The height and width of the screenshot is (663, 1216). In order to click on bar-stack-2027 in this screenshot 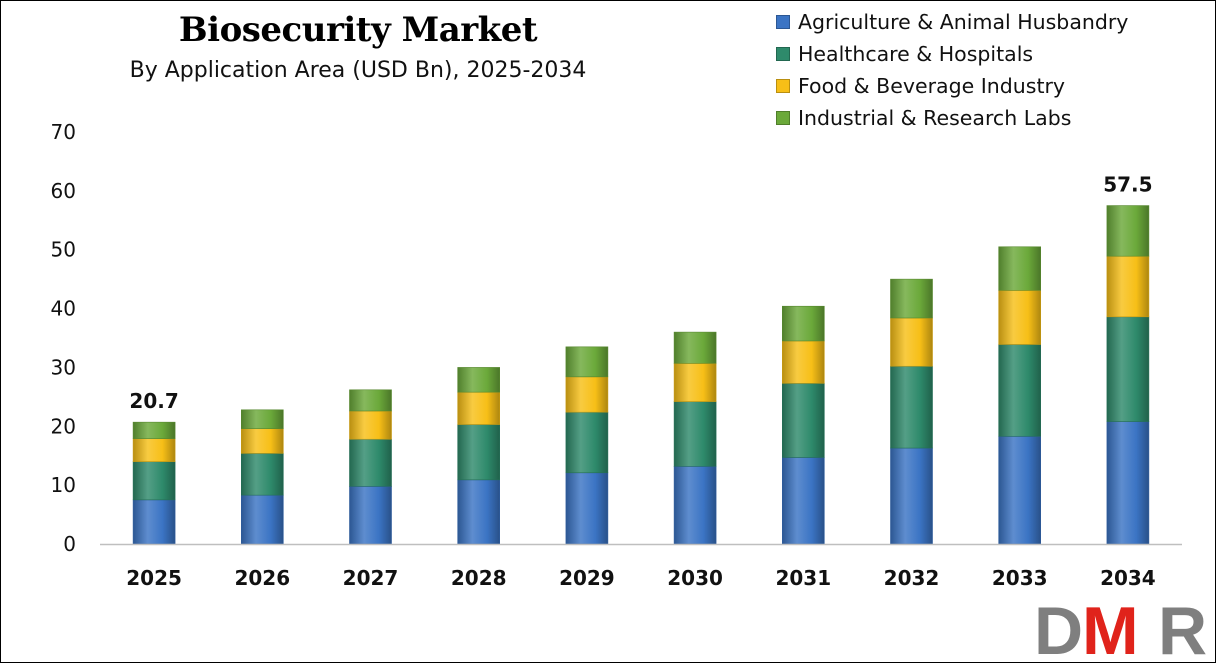, I will do `click(370, 467)`.